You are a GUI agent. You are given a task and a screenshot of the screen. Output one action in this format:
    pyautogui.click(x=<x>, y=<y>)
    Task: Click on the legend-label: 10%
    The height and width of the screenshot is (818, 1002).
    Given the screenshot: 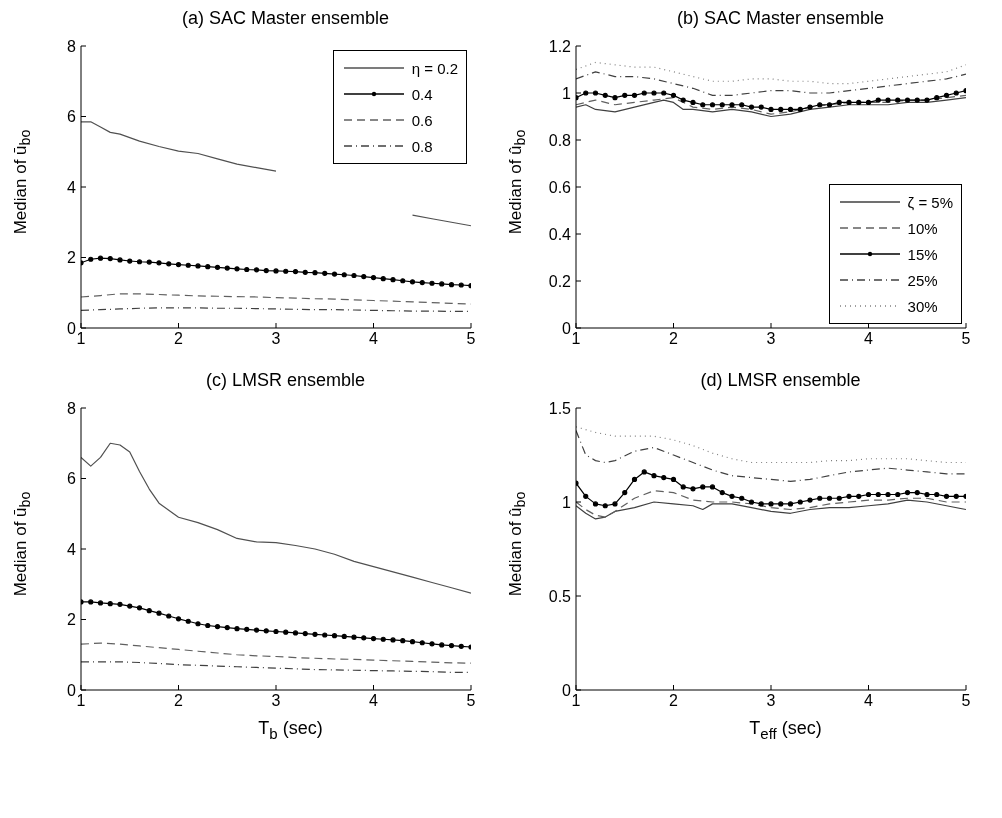 What is the action you would take?
    pyautogui.click(x=922, y=228)
    